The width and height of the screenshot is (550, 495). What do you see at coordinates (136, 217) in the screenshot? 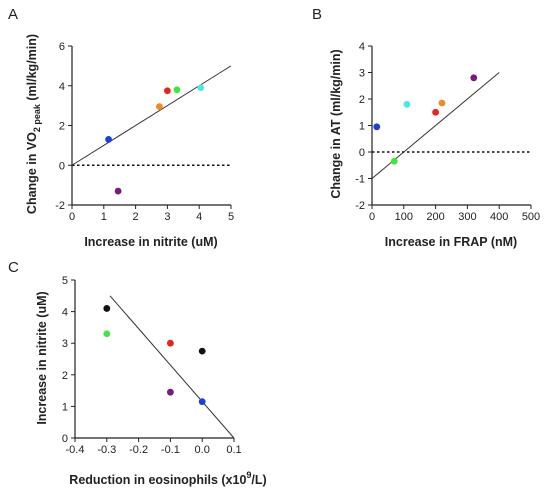
I see `x-tick-label-a: 2` at bounding box center [136, 217].